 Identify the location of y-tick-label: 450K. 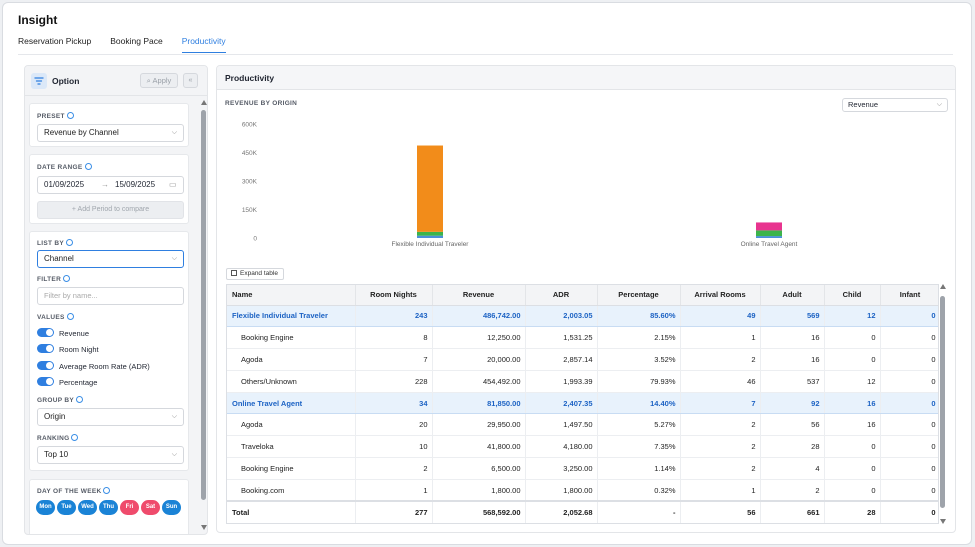
(250, 153).